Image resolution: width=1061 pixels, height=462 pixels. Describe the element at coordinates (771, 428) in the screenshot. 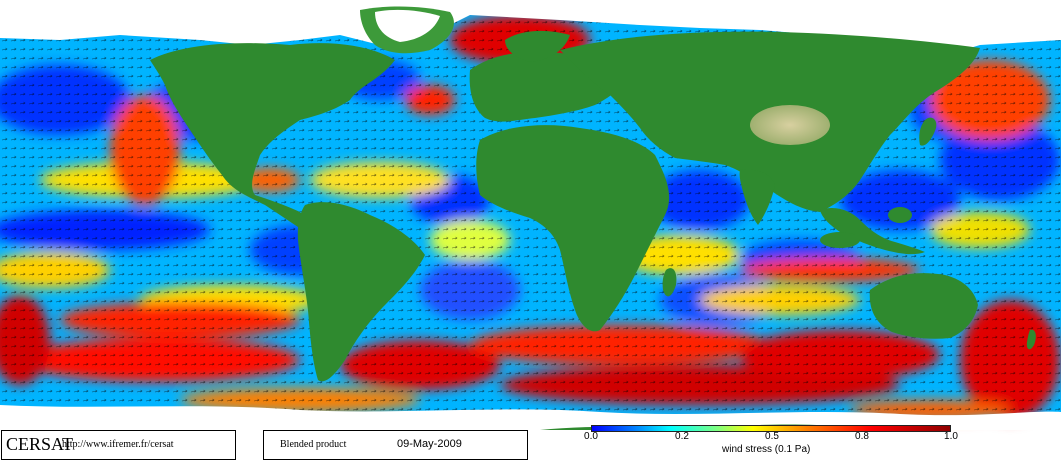

I see `wind-stress-colorbar` at that location.